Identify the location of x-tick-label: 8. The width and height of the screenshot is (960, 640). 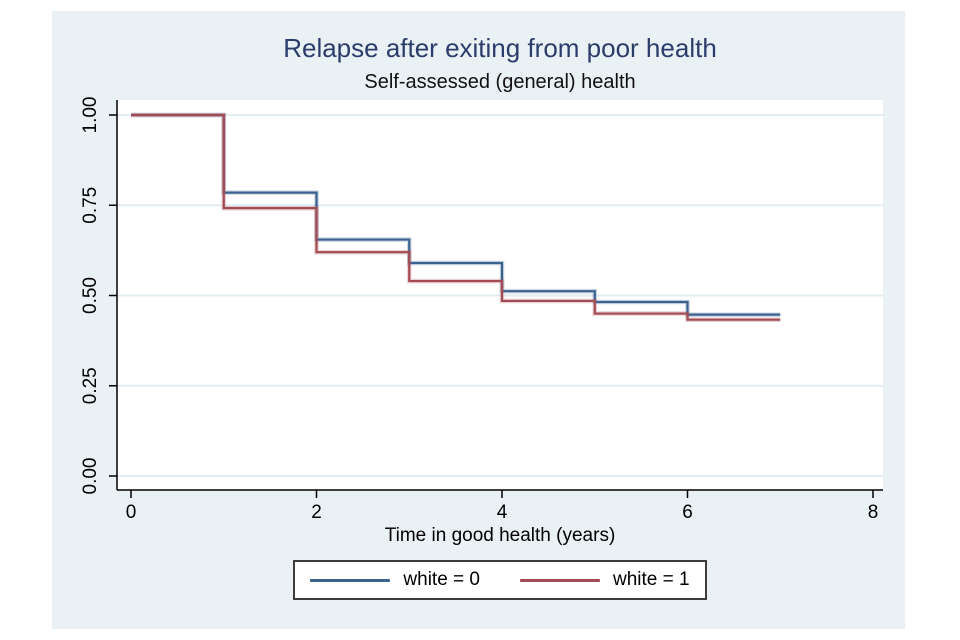
(873, 512).